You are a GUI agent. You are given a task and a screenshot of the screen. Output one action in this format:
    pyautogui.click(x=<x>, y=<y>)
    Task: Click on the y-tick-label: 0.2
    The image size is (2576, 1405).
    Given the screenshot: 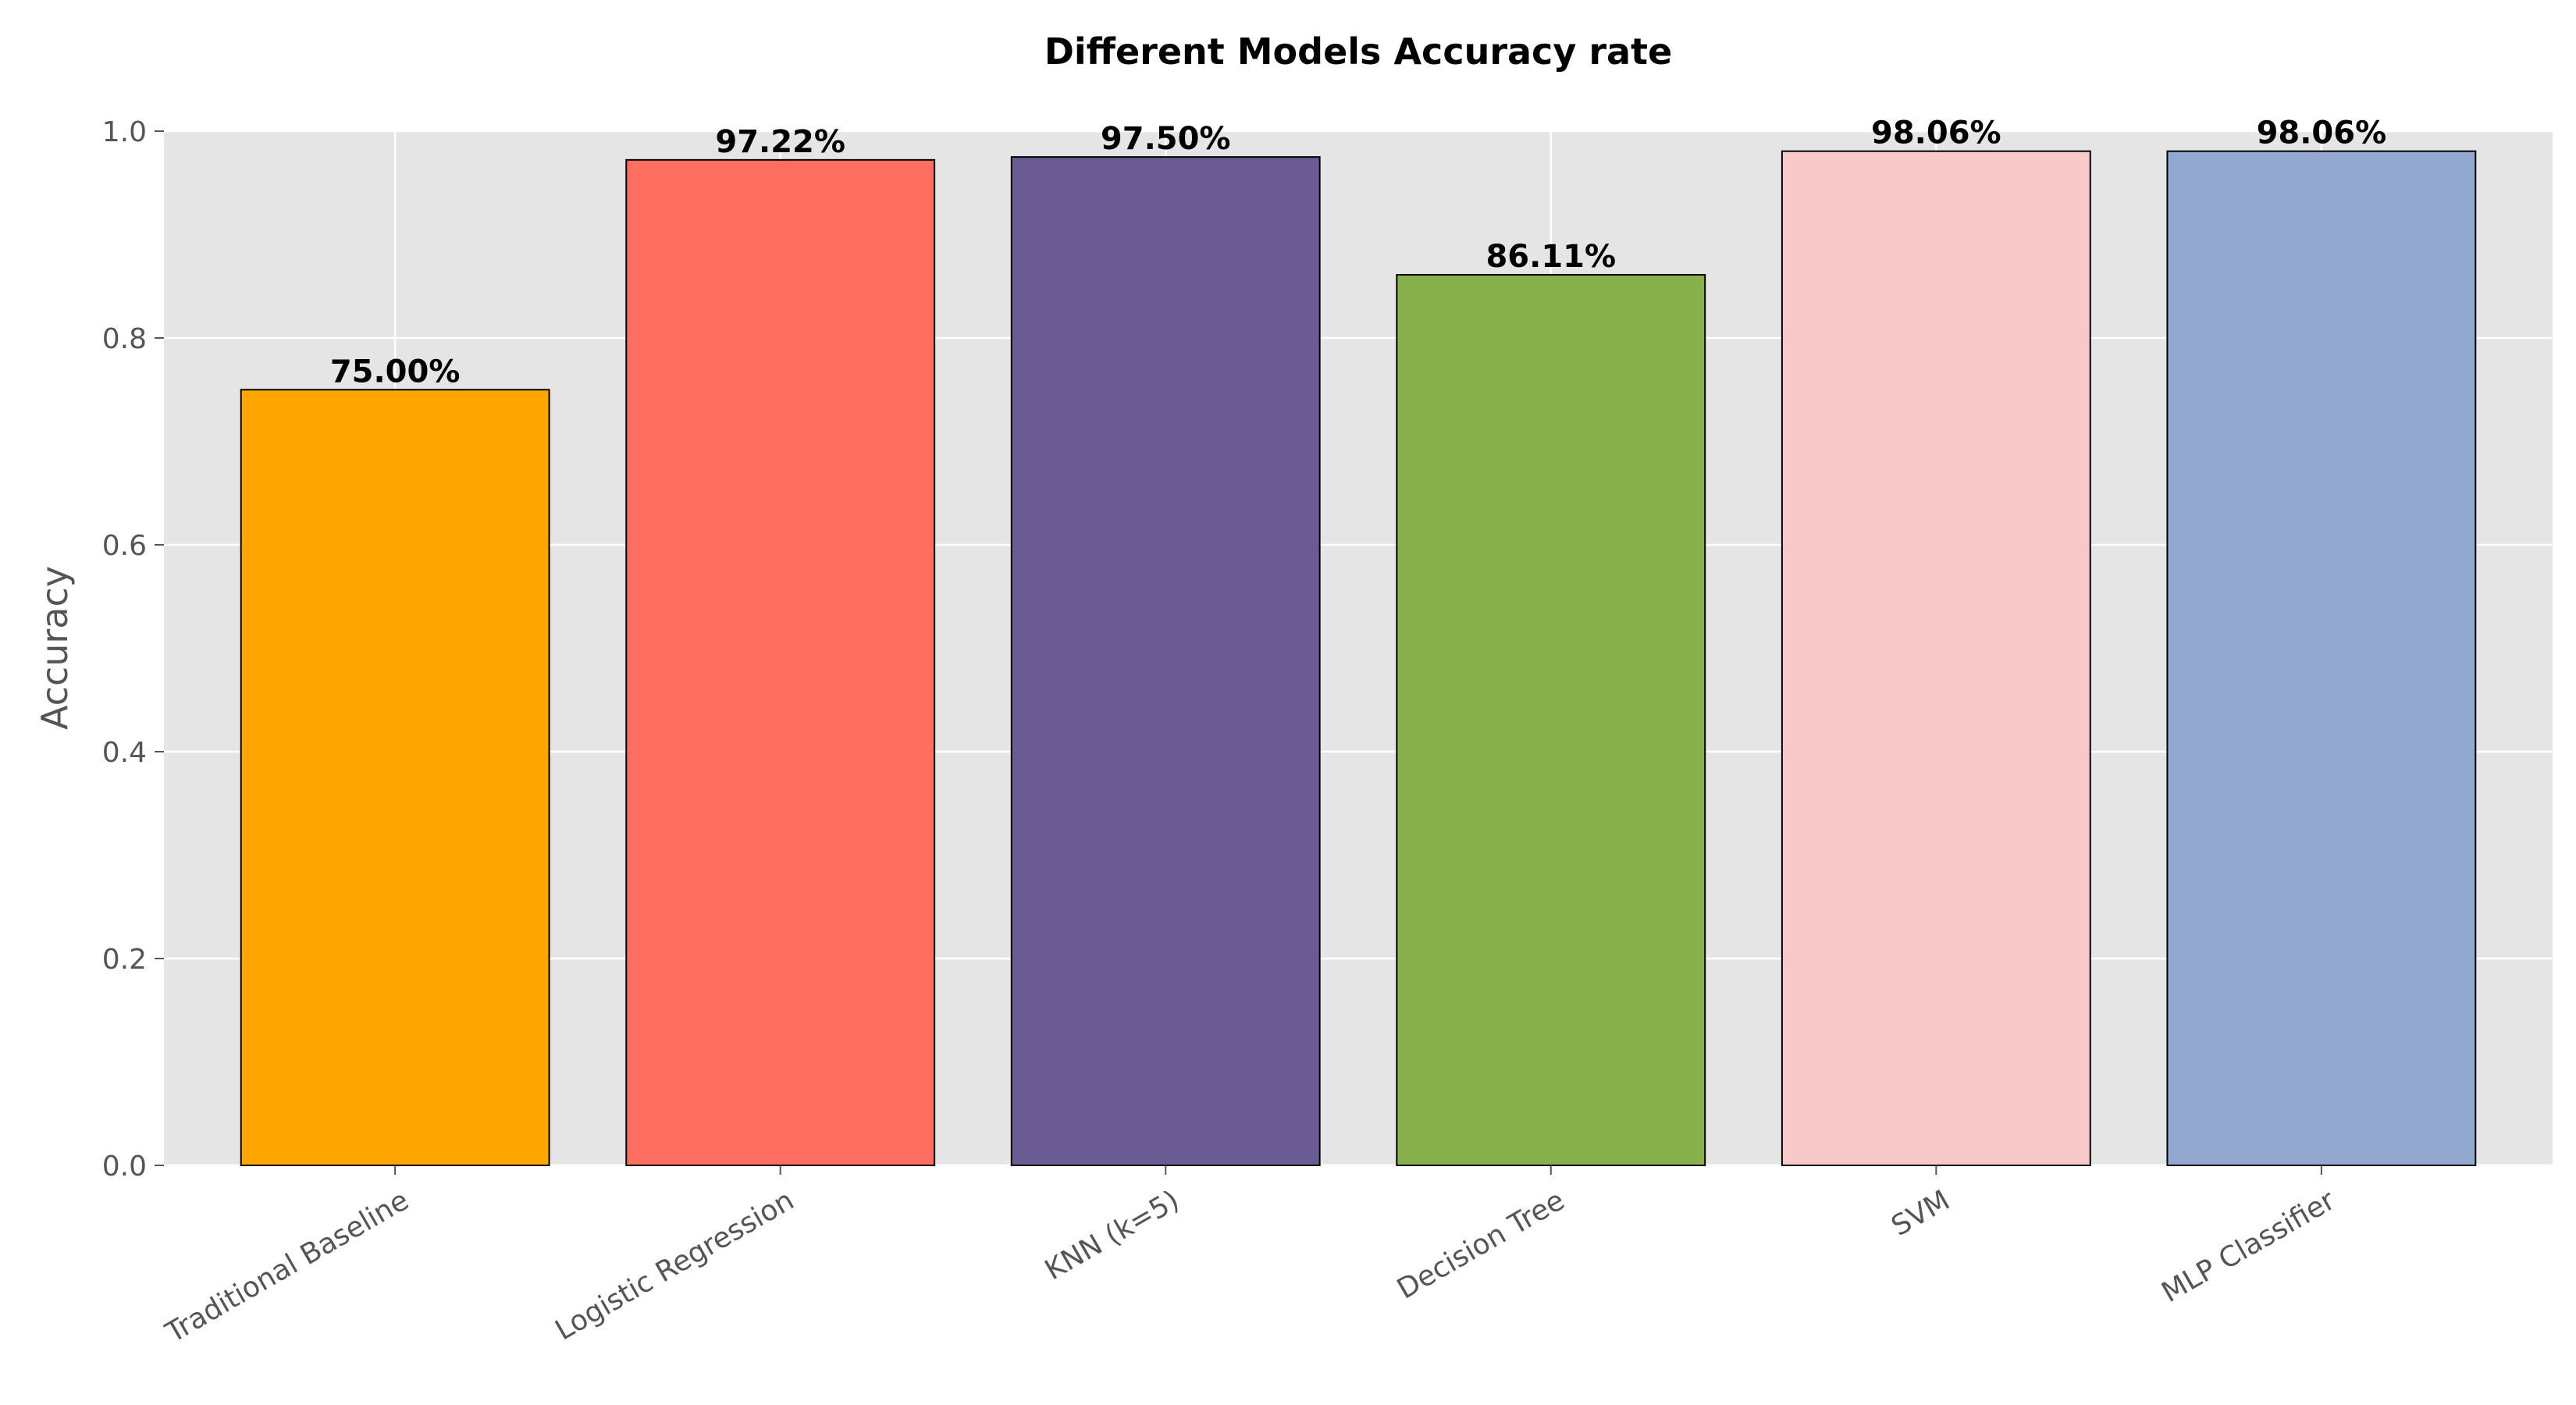 What is the action you would take?
    pyautogui.click(x=124, y=960)
    